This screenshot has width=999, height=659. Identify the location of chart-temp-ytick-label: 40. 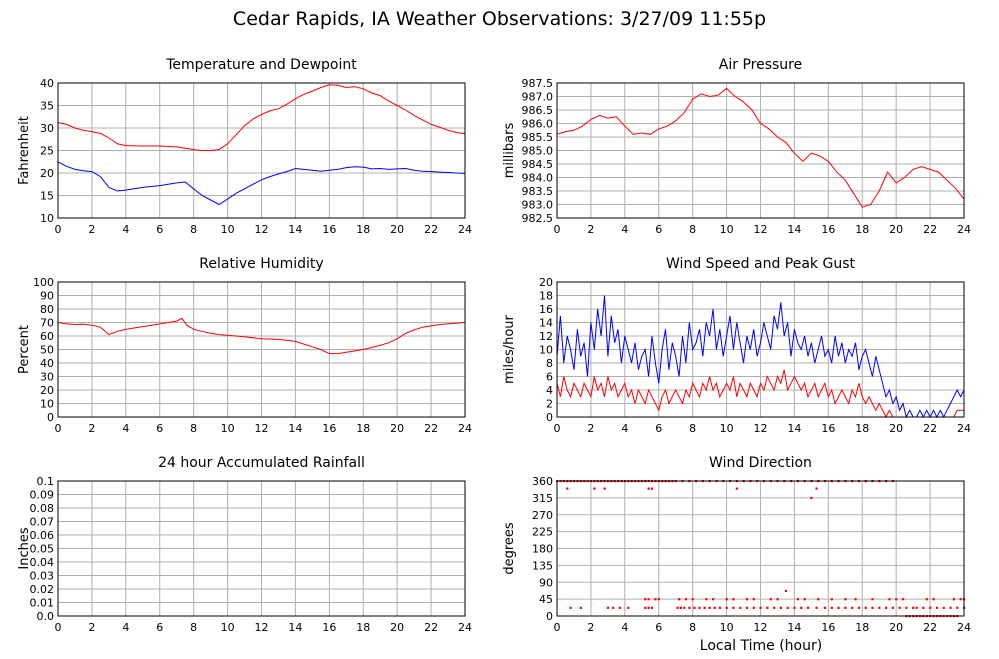
(47, 83).